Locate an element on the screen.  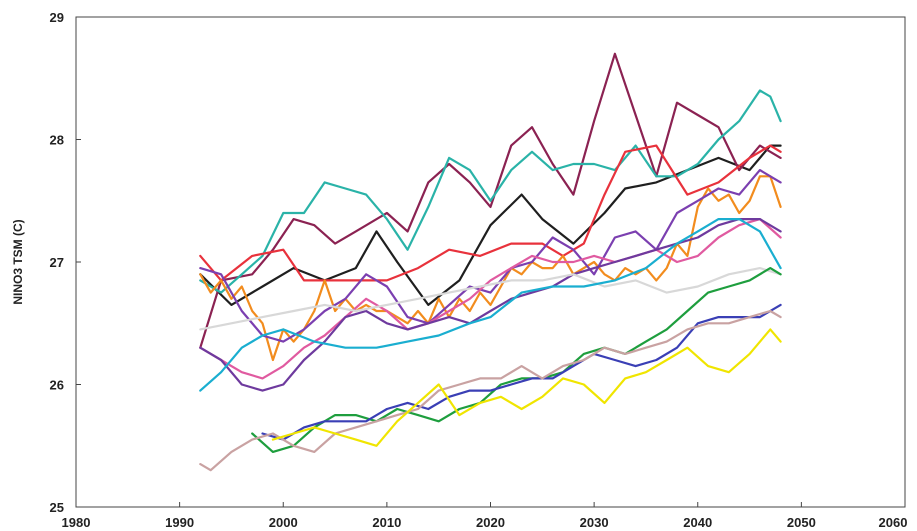
y-tick-label: 26 is located at coordinates (57, 385).